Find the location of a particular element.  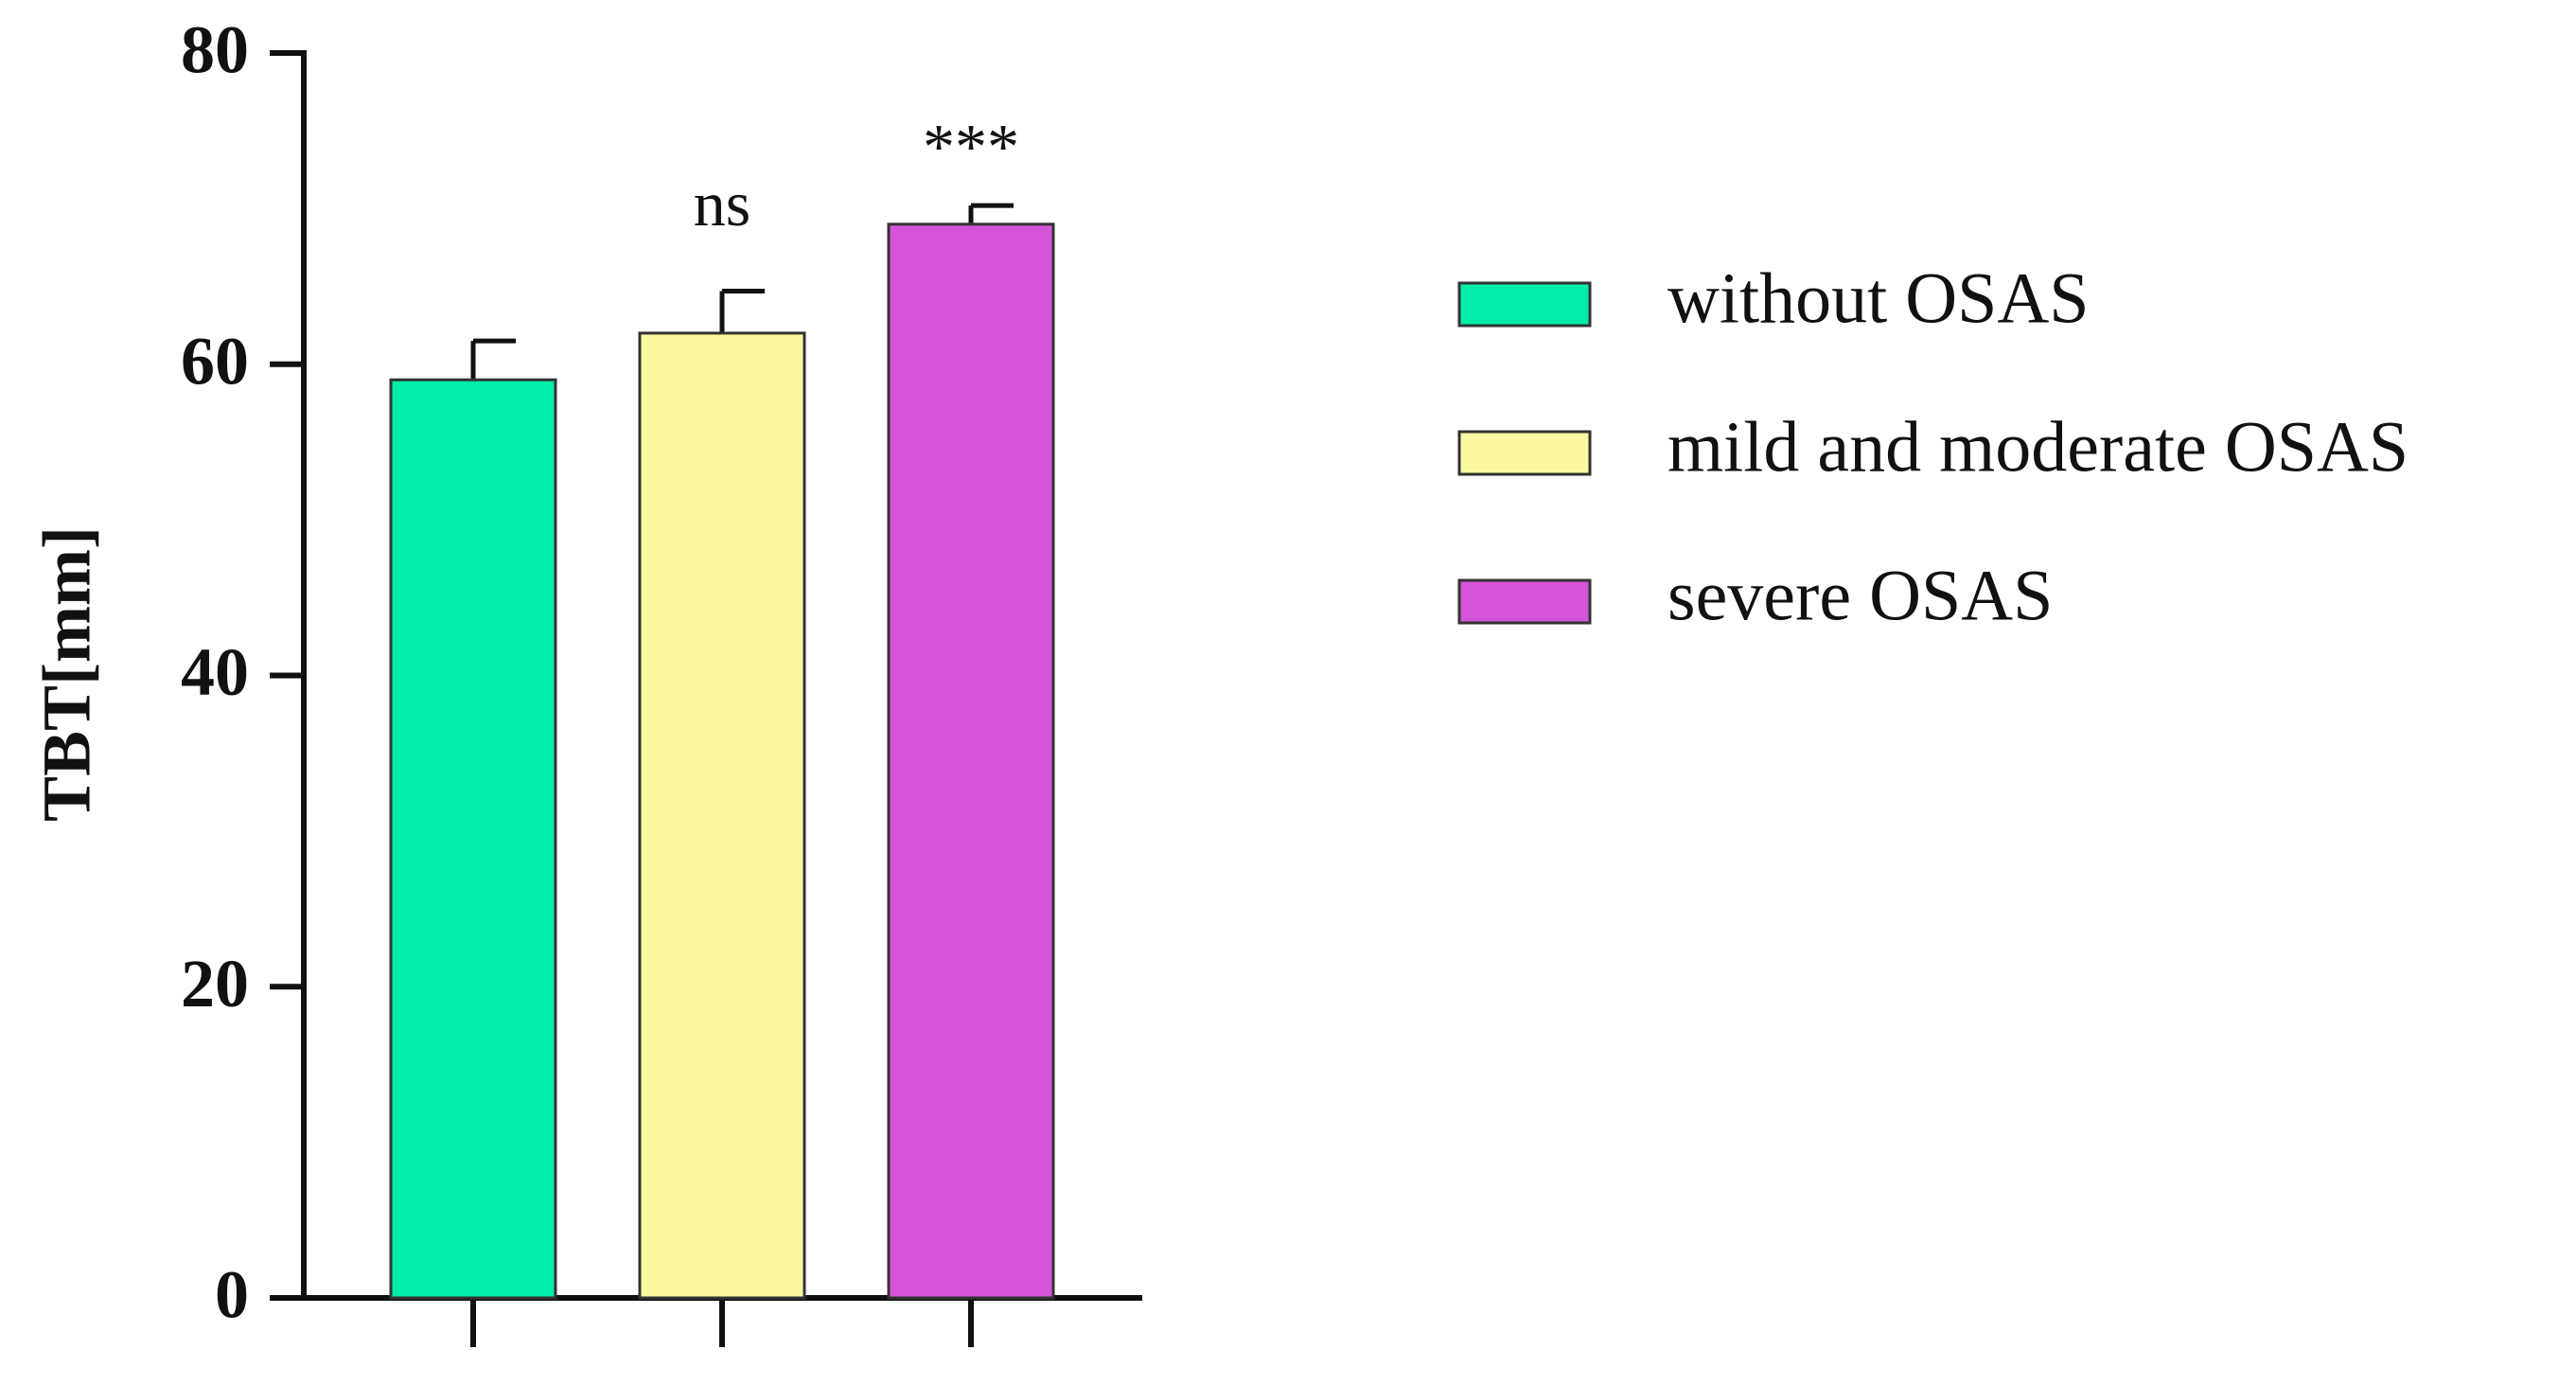

y-tick-label: 0 is located at coordinates (232, 1295).